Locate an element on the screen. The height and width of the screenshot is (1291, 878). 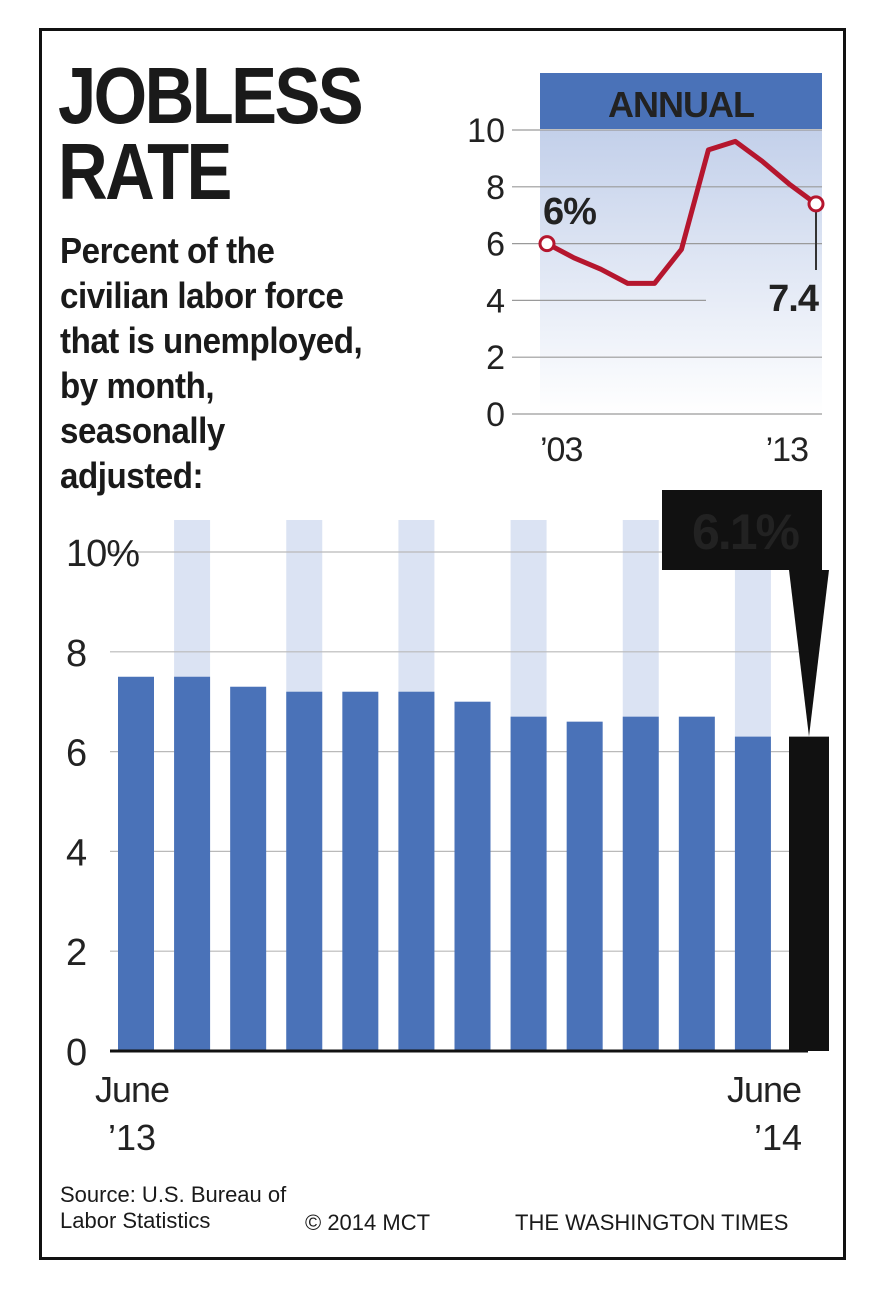
y-tick-label: 0 is located at coordinates (76, 1053).